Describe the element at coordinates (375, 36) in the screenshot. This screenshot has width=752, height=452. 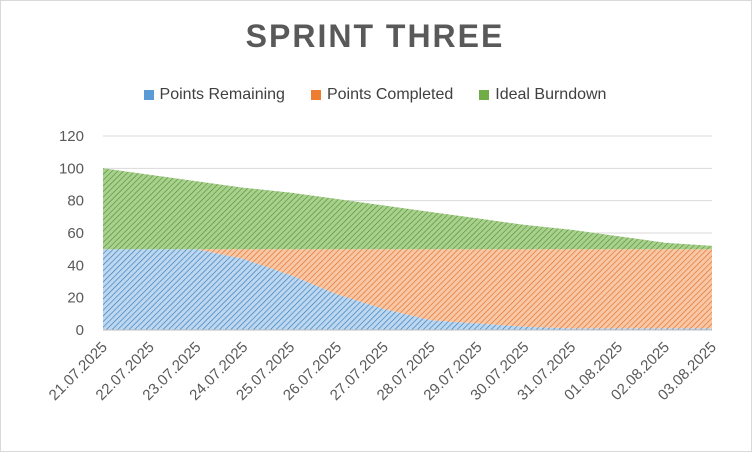
I see `chart-title: SPRINT THREE` at that location.